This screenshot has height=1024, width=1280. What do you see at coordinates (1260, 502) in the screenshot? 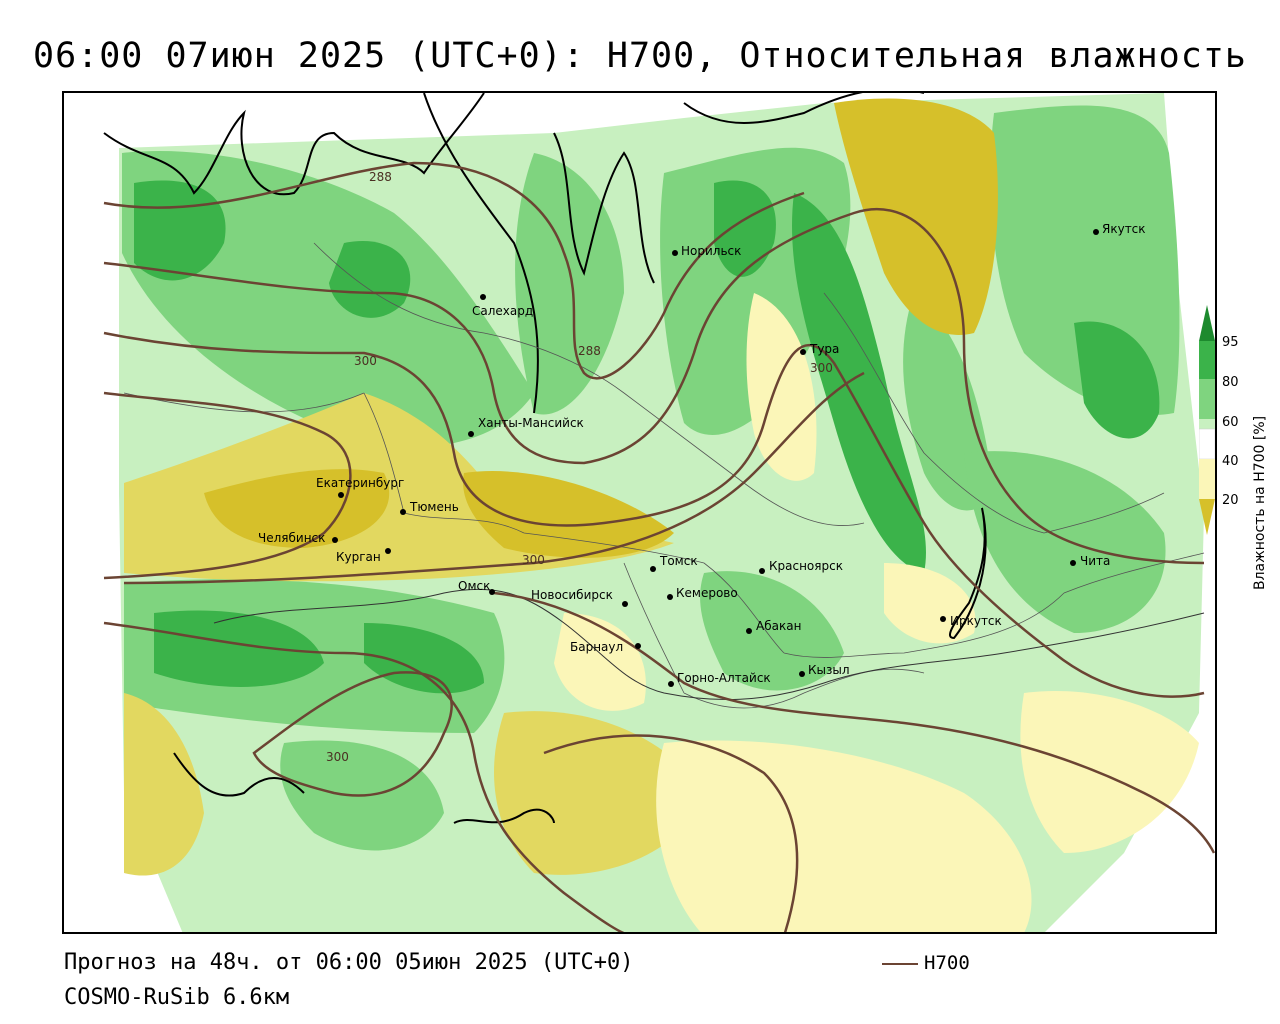
I see `colorbar-title: Влажность на H700 [%]` at bounding box center [1260, 502].